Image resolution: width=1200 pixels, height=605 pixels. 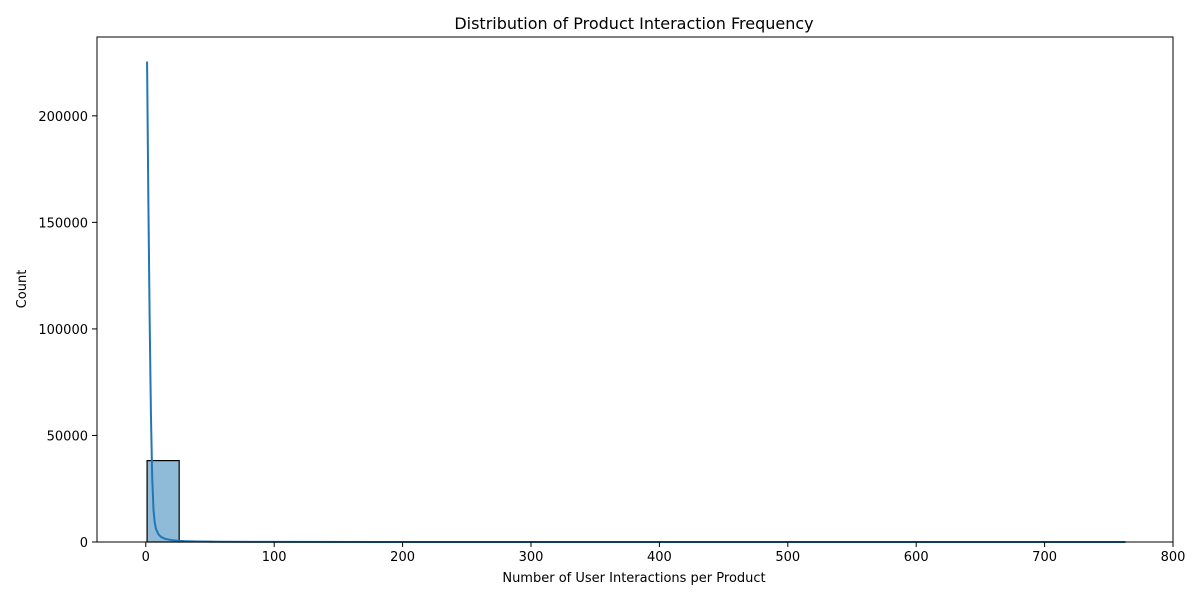 I want to click on x-tick-label: 600, so click(x=916, y=557).